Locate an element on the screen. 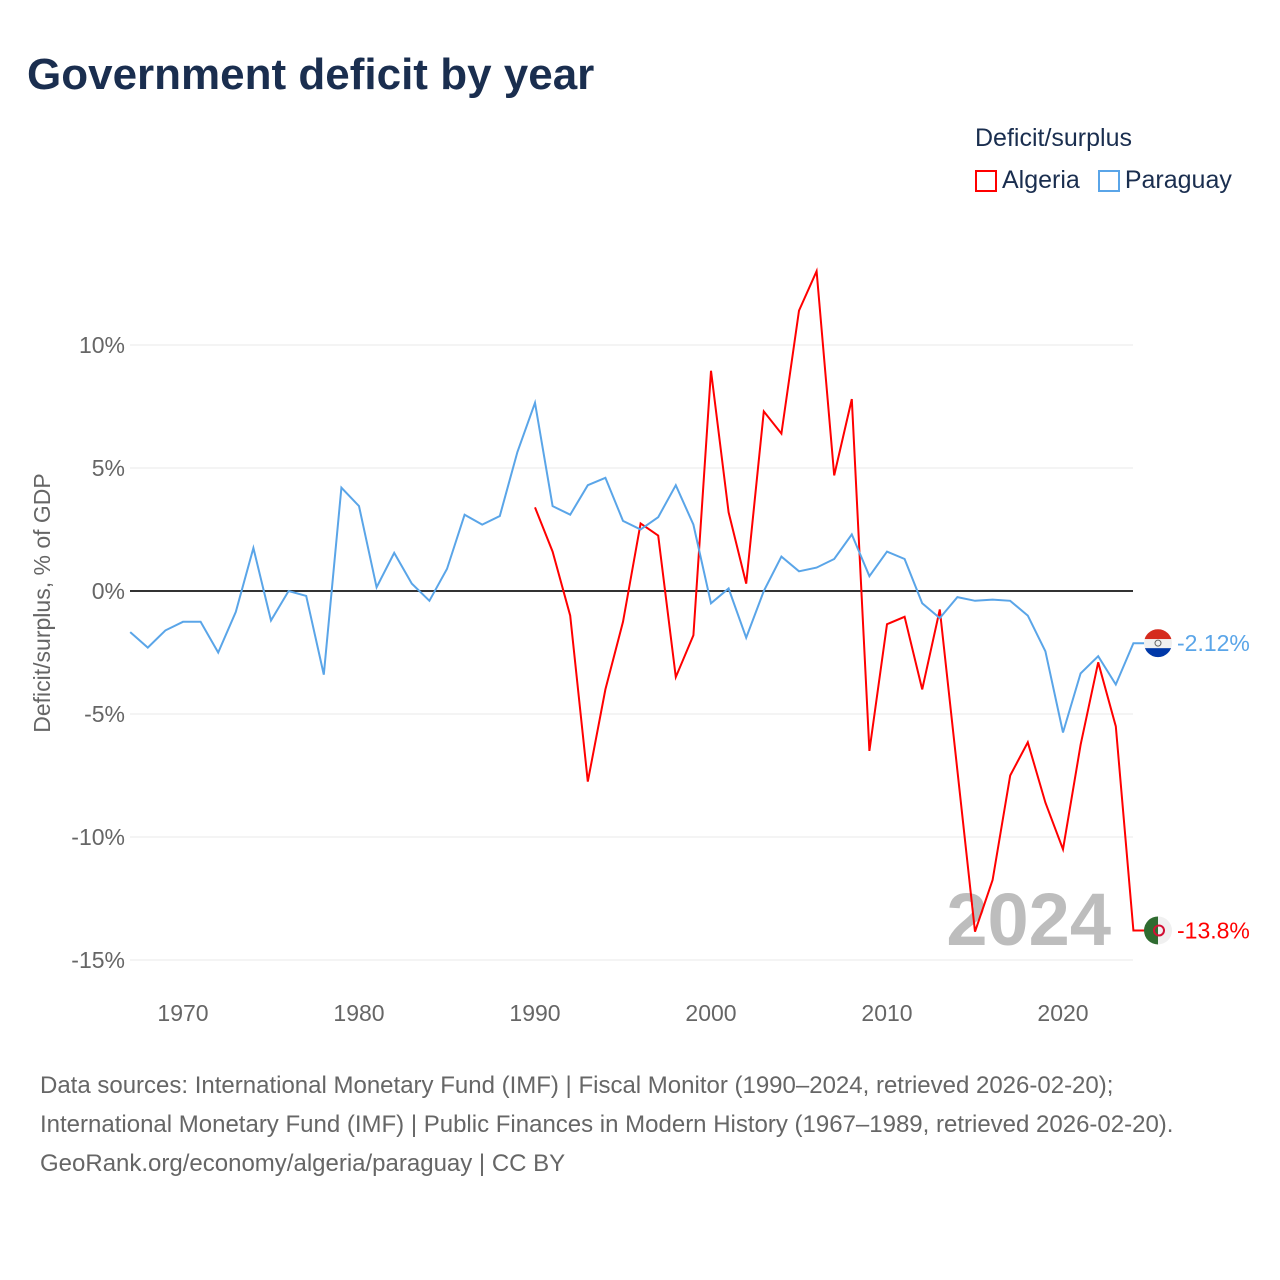 The image size is (1280, 1280). x-tick-label: 1980 is located at coordinates (358, 1013).